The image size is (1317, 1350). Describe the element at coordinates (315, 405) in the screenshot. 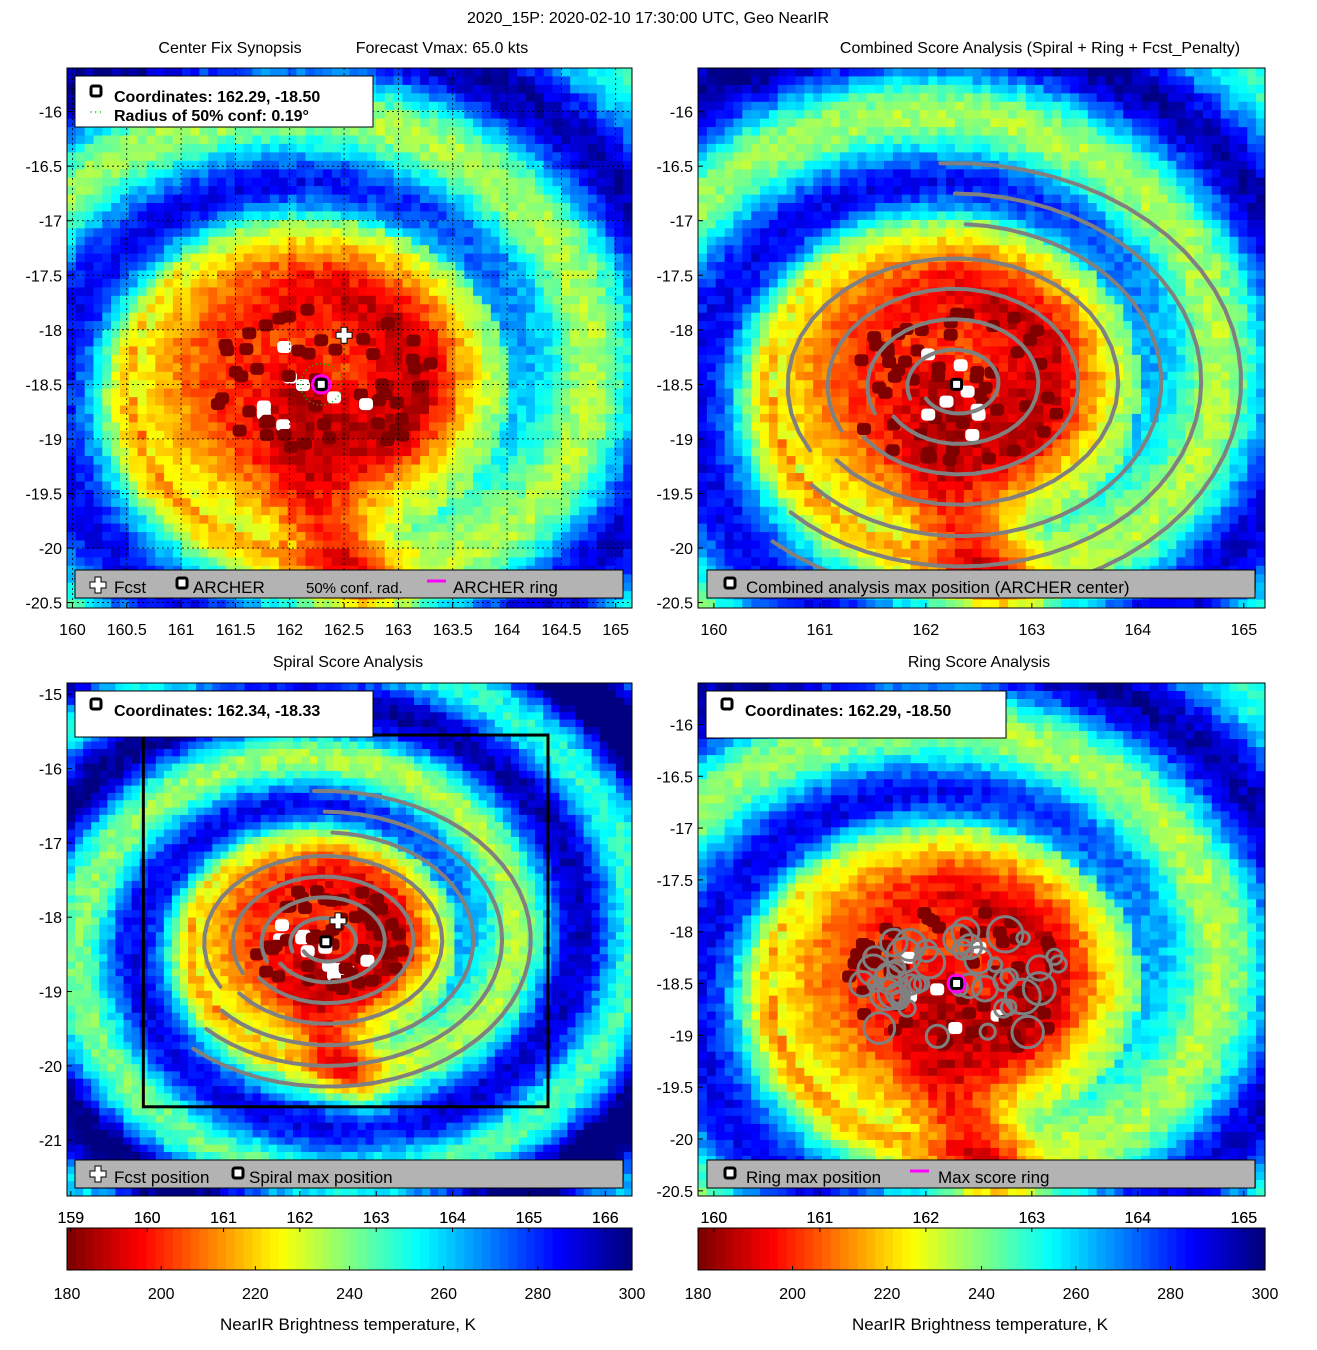

I see `cold-cloud` at that location.